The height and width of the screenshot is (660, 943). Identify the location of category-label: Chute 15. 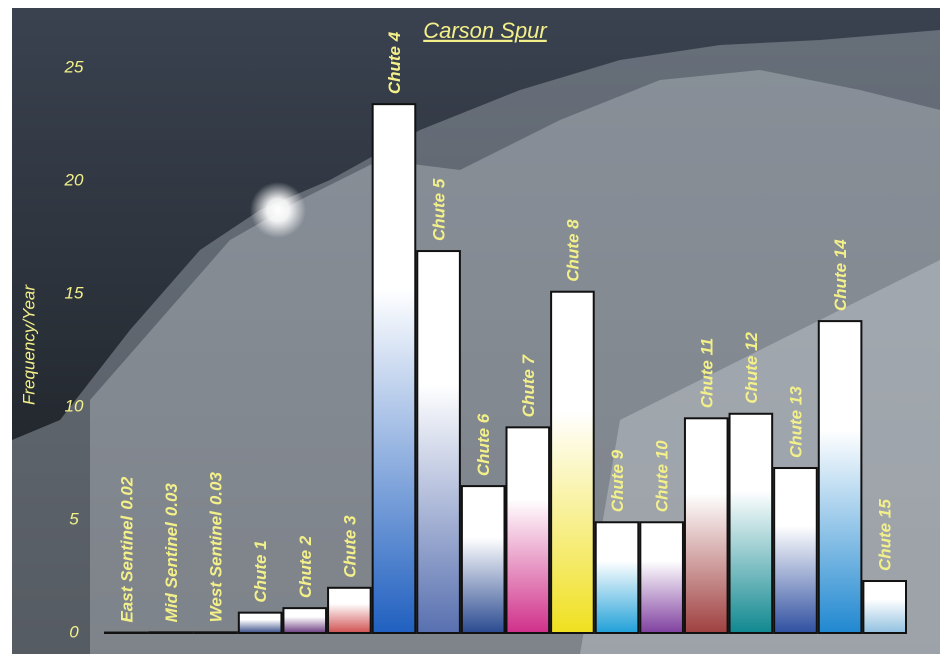
(885, 535).